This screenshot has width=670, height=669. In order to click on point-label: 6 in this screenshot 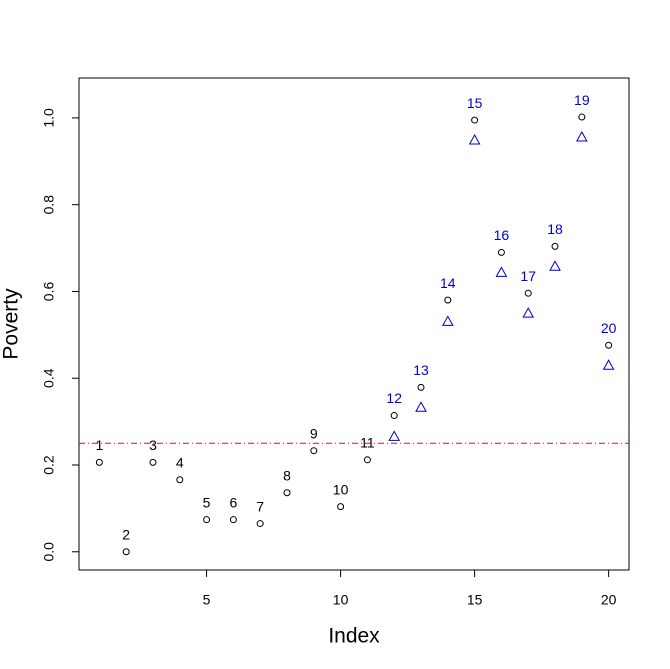, I will do `click(233, 502)`.